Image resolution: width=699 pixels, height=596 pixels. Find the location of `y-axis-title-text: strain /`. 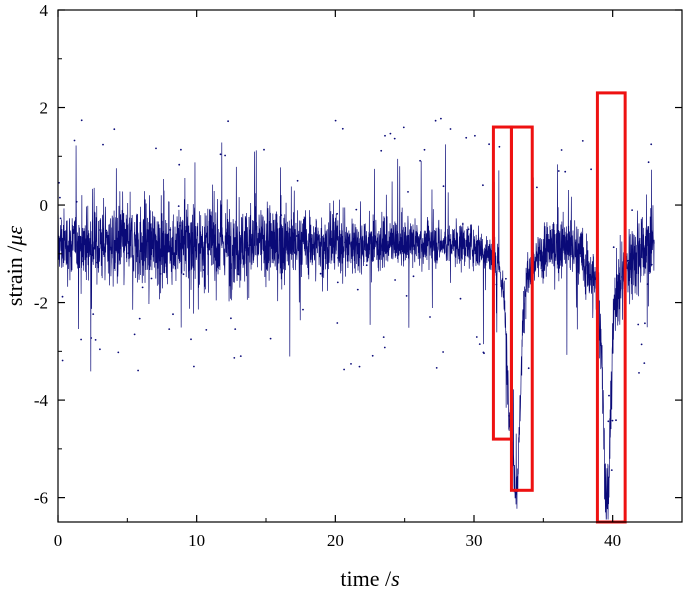

y-axis-title-text: strain / is located at coordinates (14, 275).